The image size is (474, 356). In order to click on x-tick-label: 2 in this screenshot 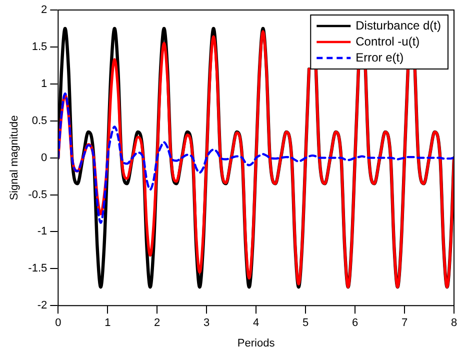, I will do `click(157, 323)`.